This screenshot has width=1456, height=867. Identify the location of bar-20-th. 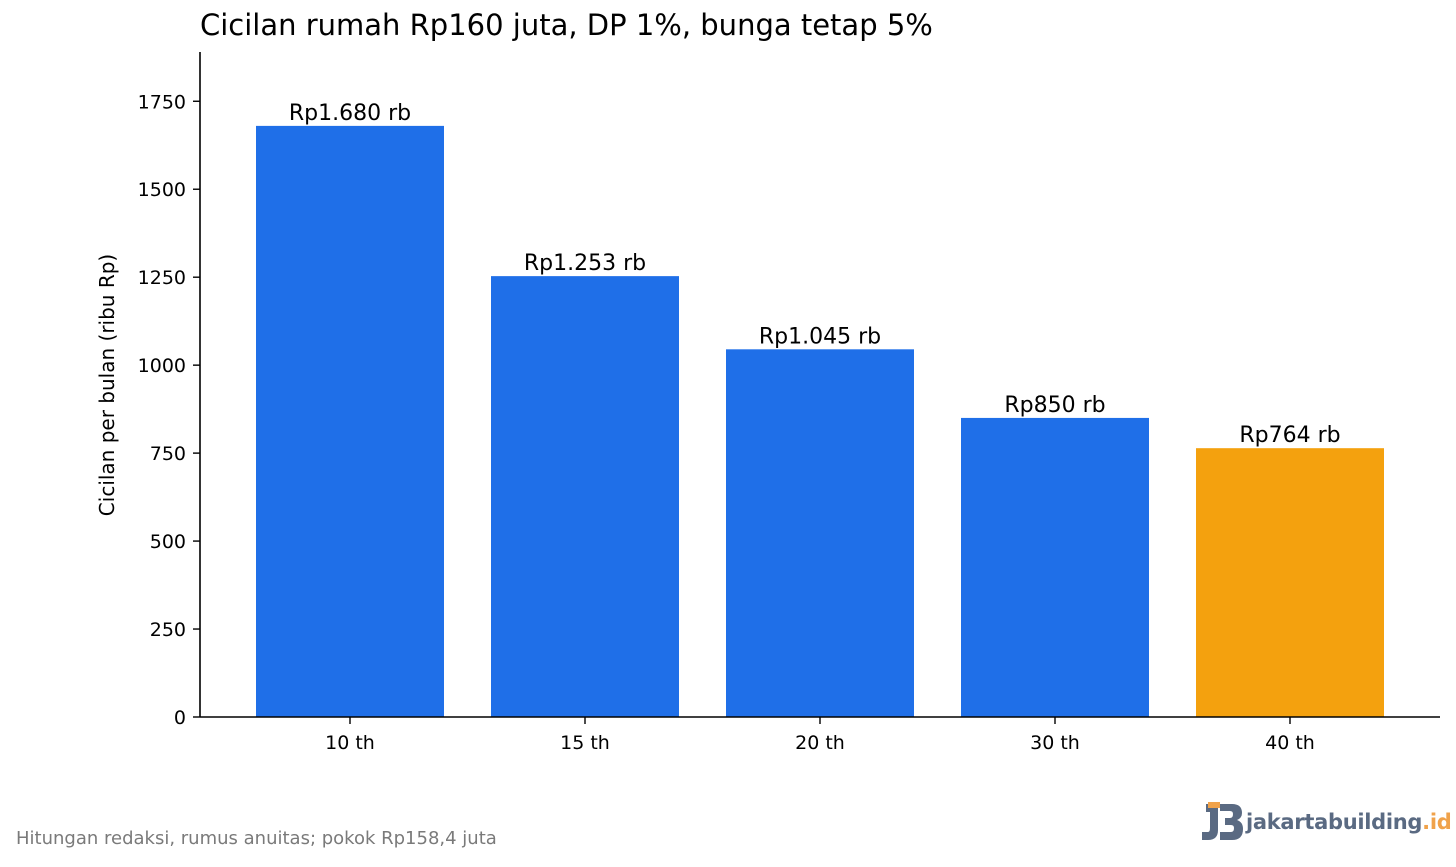
(820, 533).